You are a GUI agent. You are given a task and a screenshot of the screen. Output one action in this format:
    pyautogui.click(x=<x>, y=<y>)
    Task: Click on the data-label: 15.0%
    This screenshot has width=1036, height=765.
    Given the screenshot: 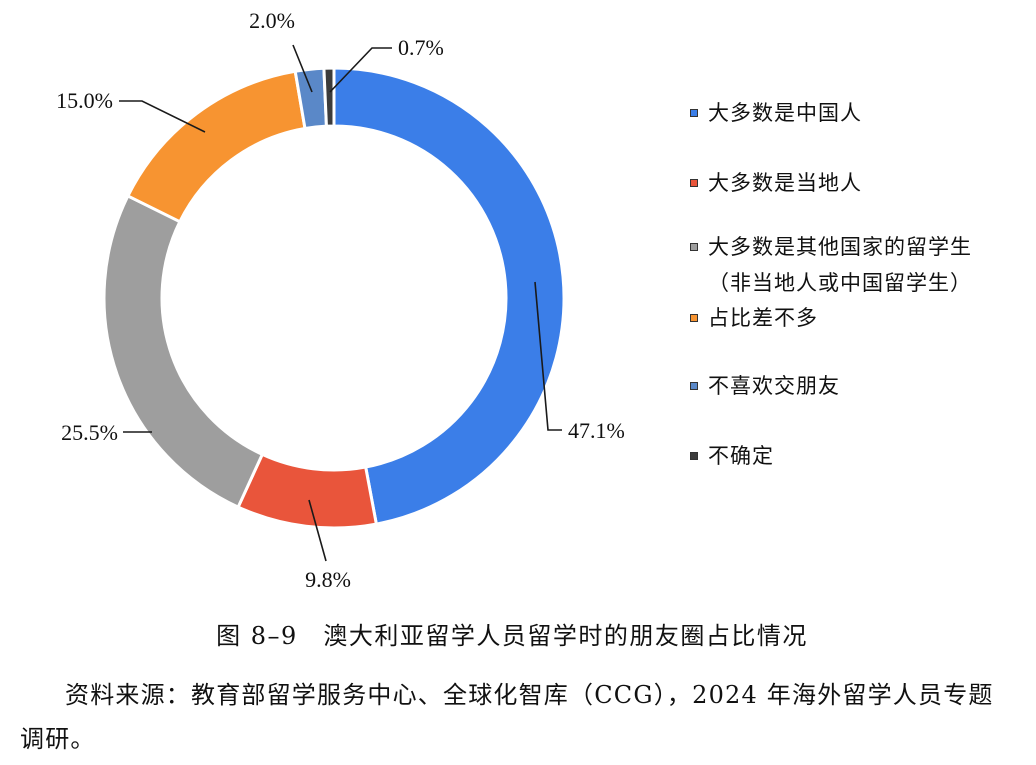 What is the action you would take?
    pyautogui.click(x=84, y=100)
    